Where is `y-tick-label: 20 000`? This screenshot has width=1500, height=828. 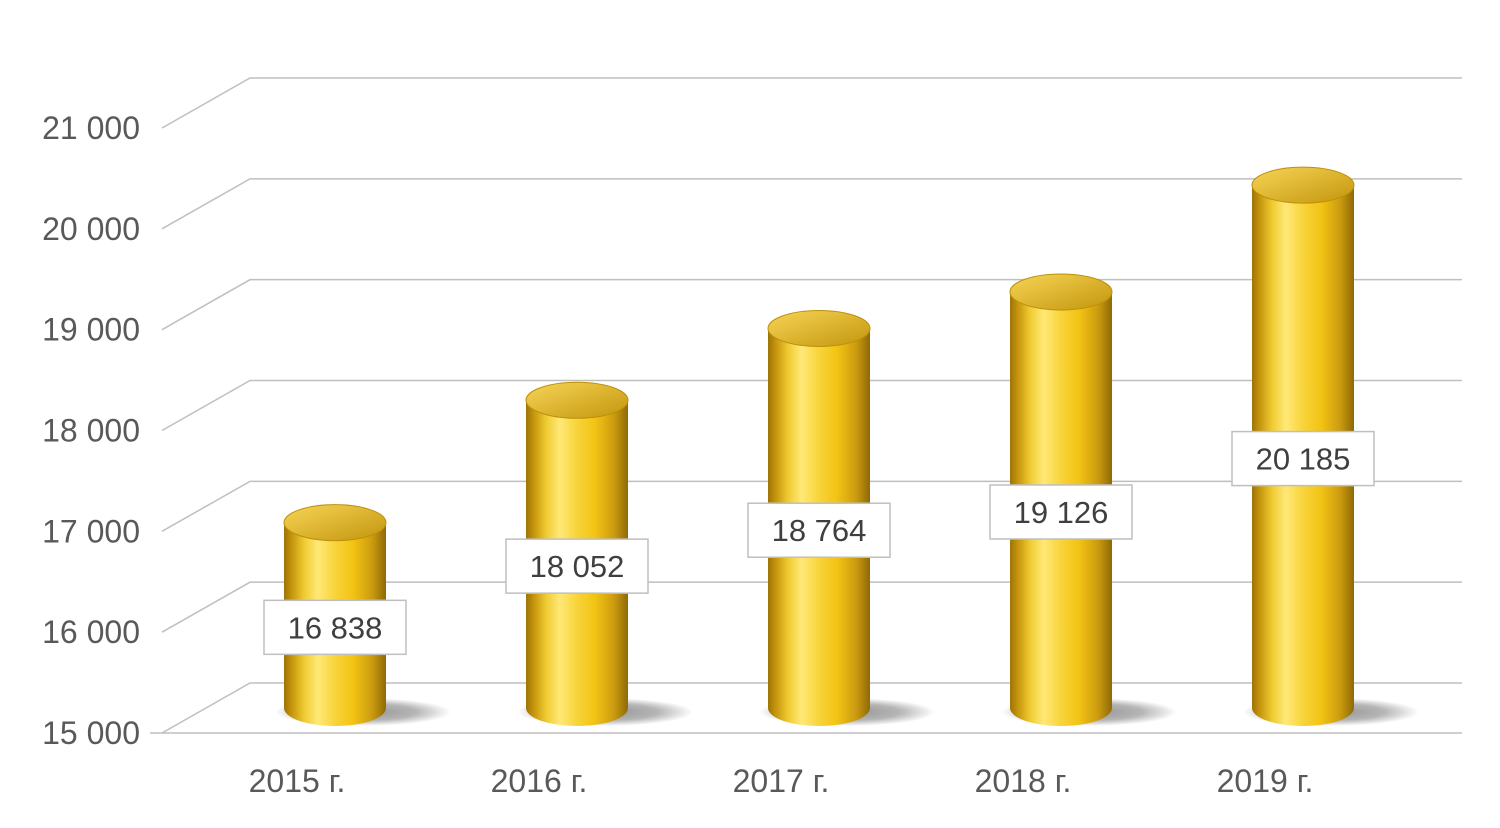 y-tick-label: 20 000 is located at coordinates (91, 229).